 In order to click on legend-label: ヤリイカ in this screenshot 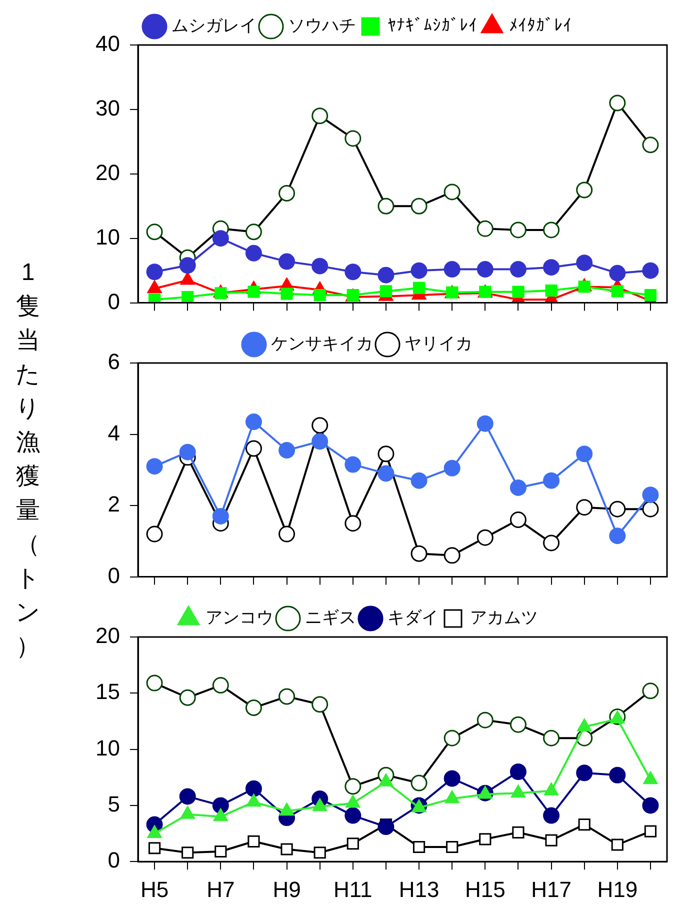, I will do `click(438, 344)`.